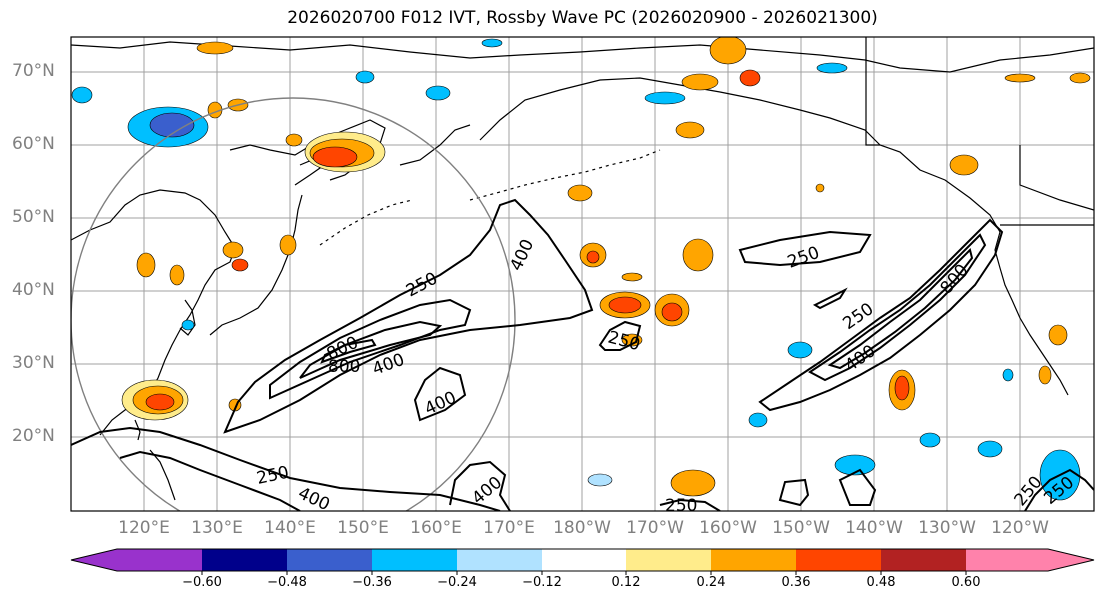 The height and width of the screenshot is (604, 1105). Describe the element at coordinates (801, 528) in the screenshot. I see `lon-label: 150°W` at that location.